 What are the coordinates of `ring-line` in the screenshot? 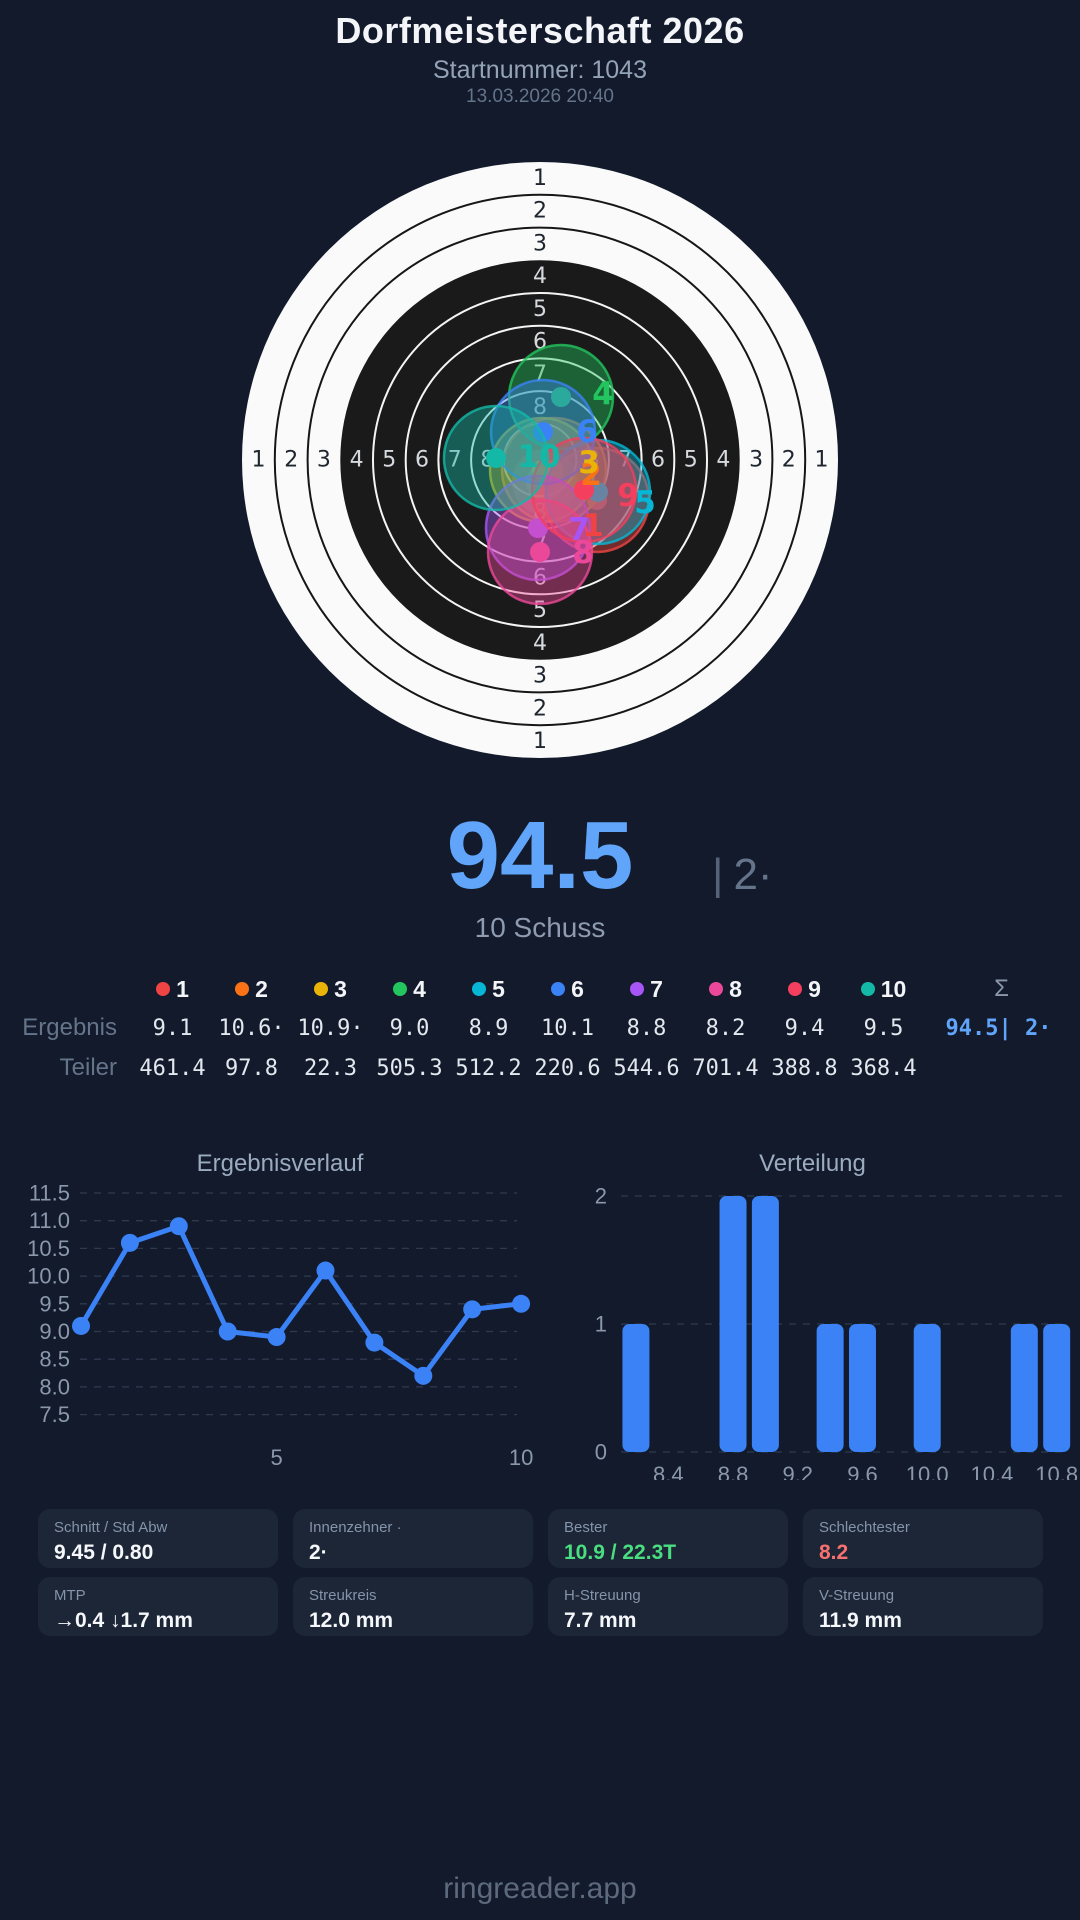 It's located at (540, 460).